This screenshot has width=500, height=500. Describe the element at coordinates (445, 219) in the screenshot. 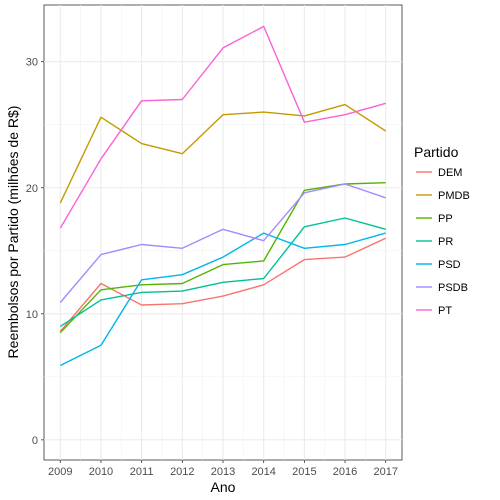

I see `legend-label-pp: PP` at that location.